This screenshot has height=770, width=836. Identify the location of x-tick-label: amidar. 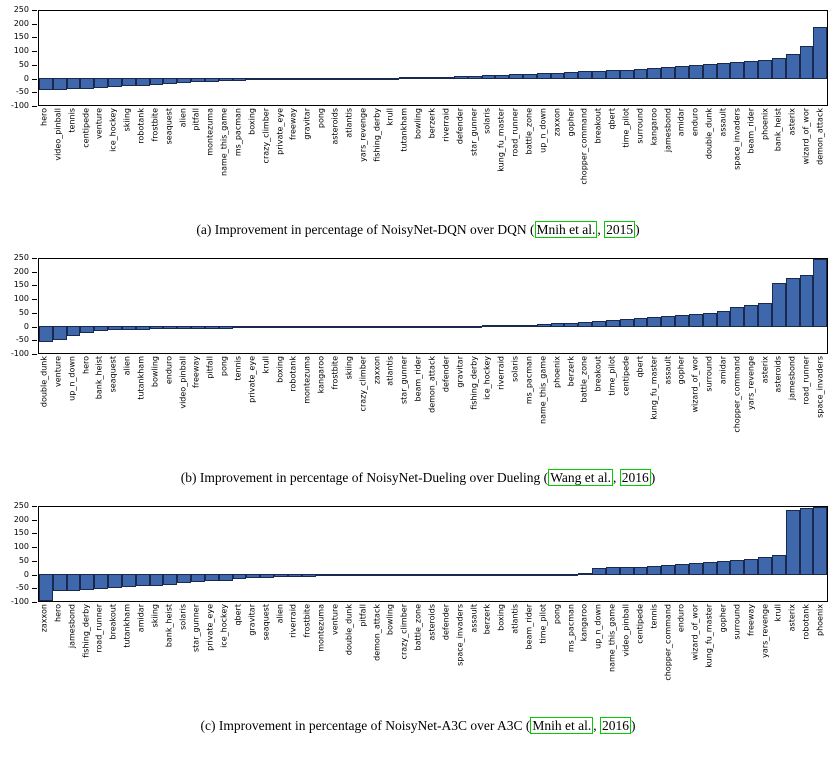
(723, 370).